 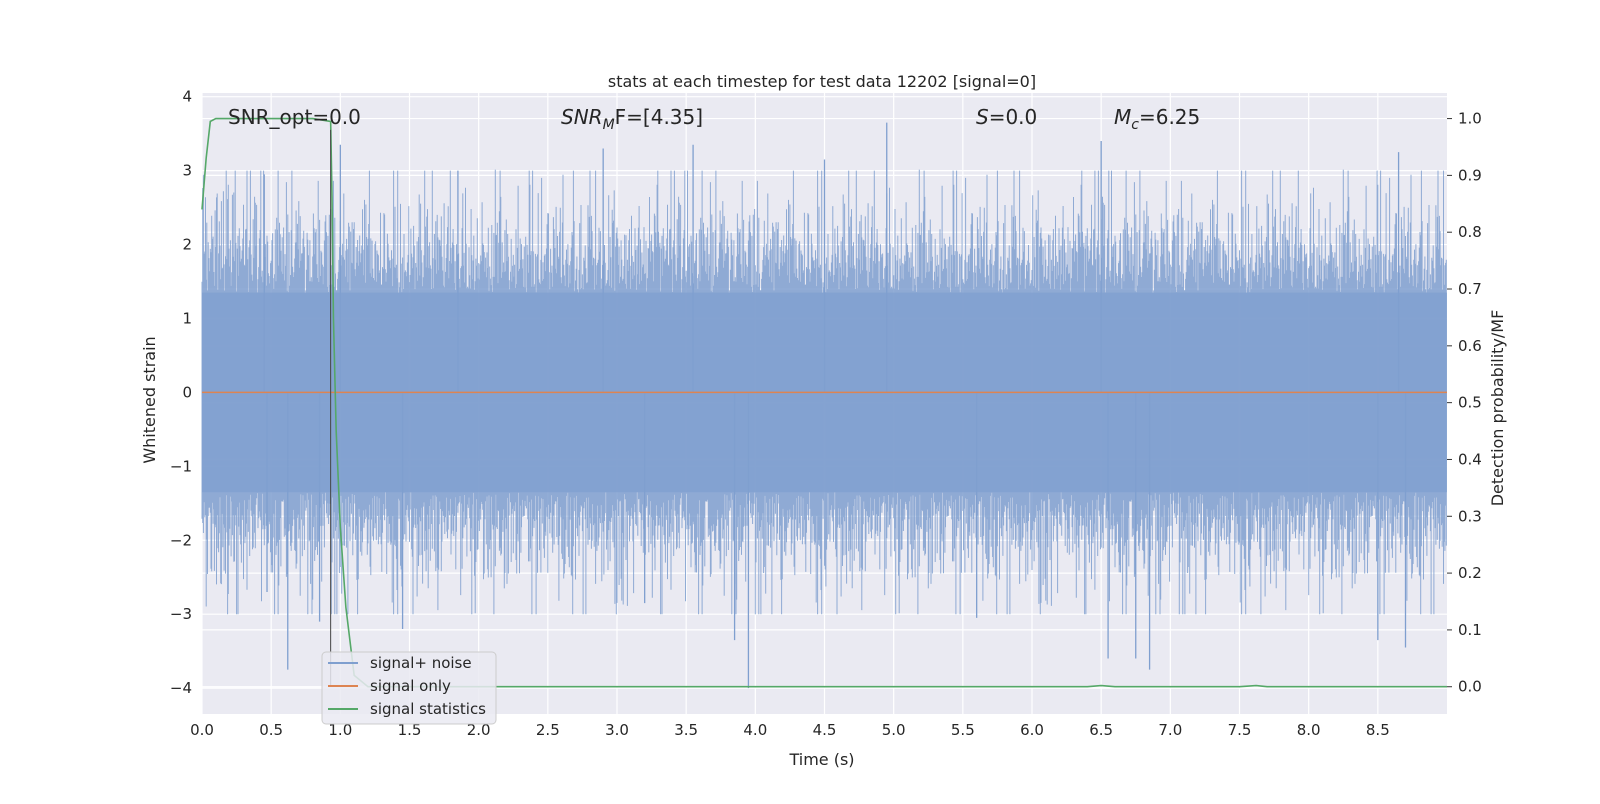 What do you see at coordinates (1470, 687) in the screenshot?
I see `y-right-tick-label: 0.0` at bounding box center [1470, 687].